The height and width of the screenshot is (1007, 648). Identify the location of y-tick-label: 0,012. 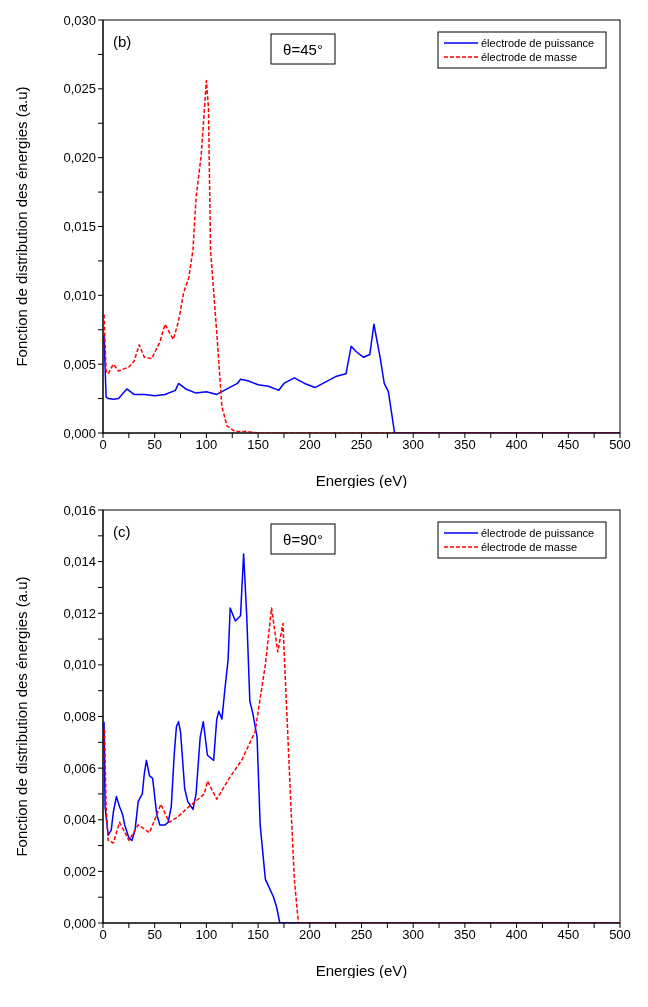
(79, 613).